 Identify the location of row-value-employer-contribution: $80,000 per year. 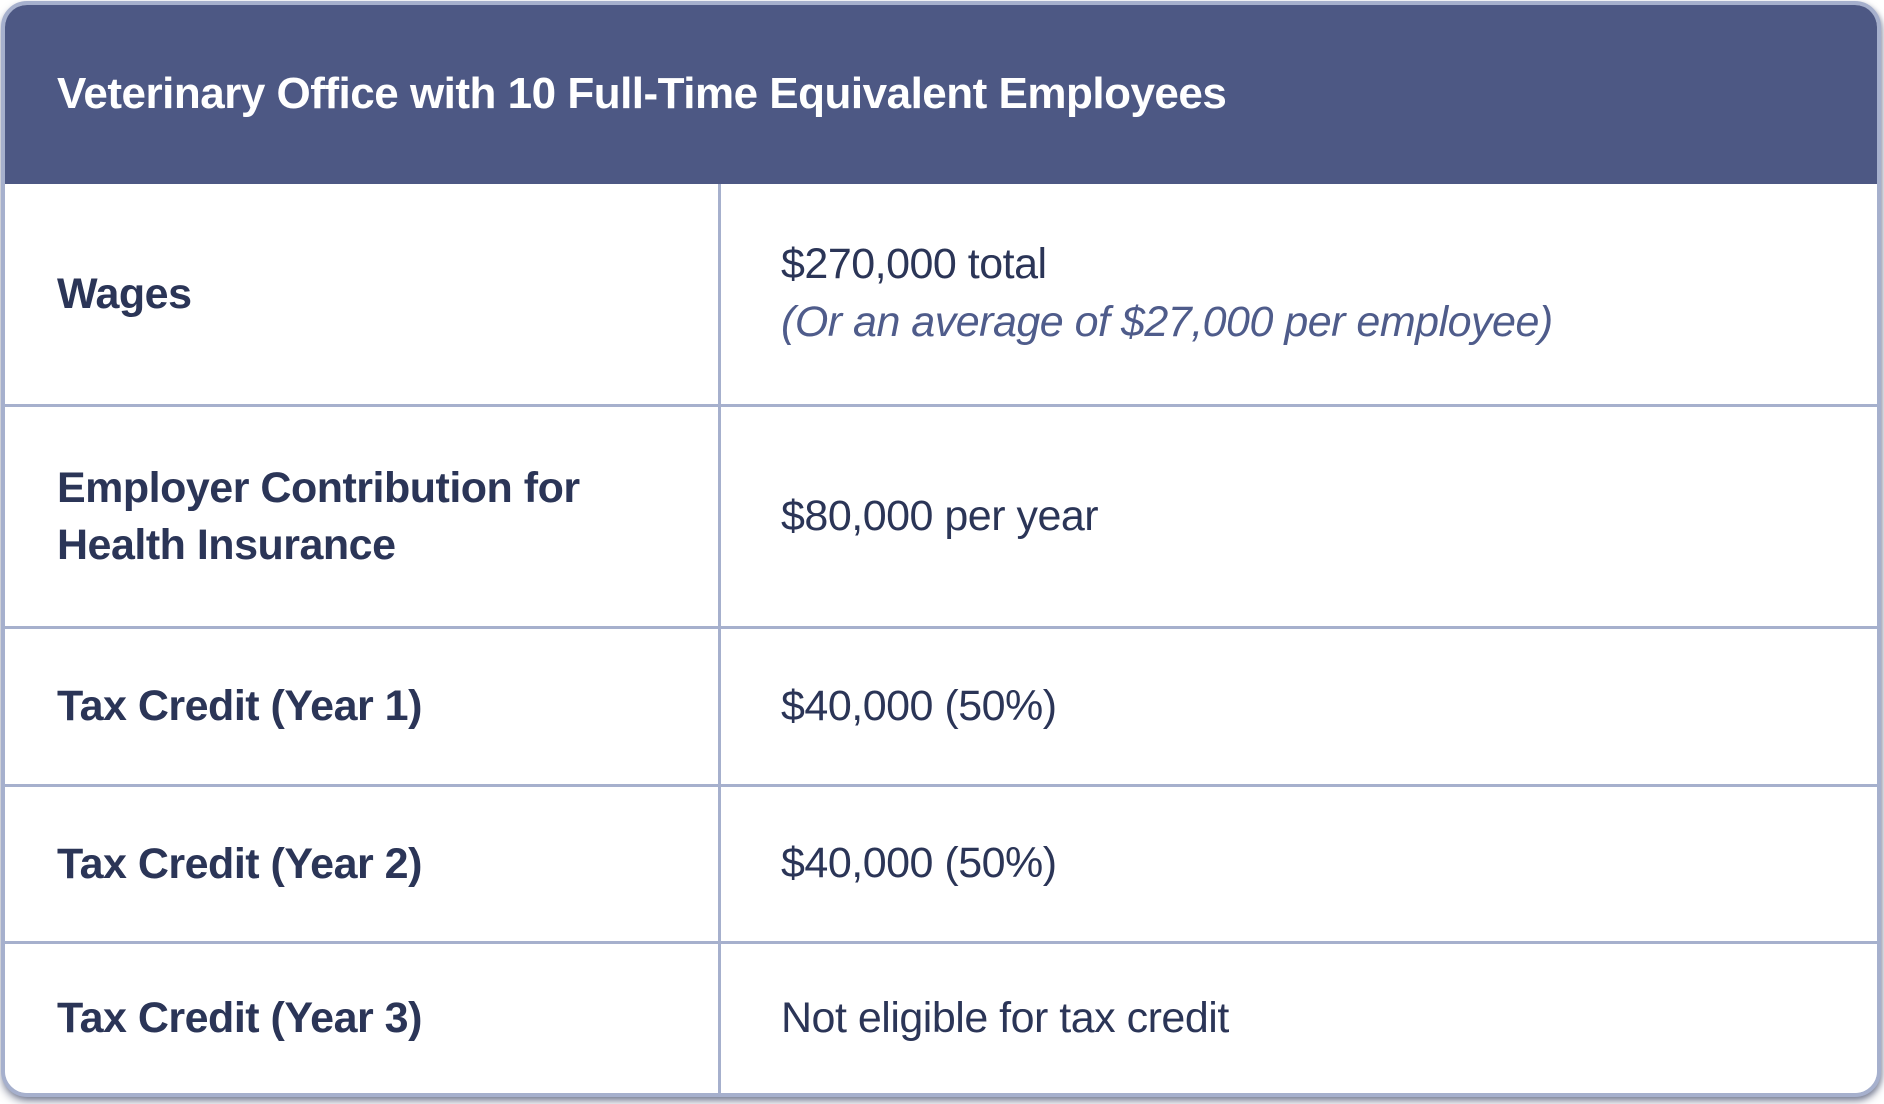
(940, 515).